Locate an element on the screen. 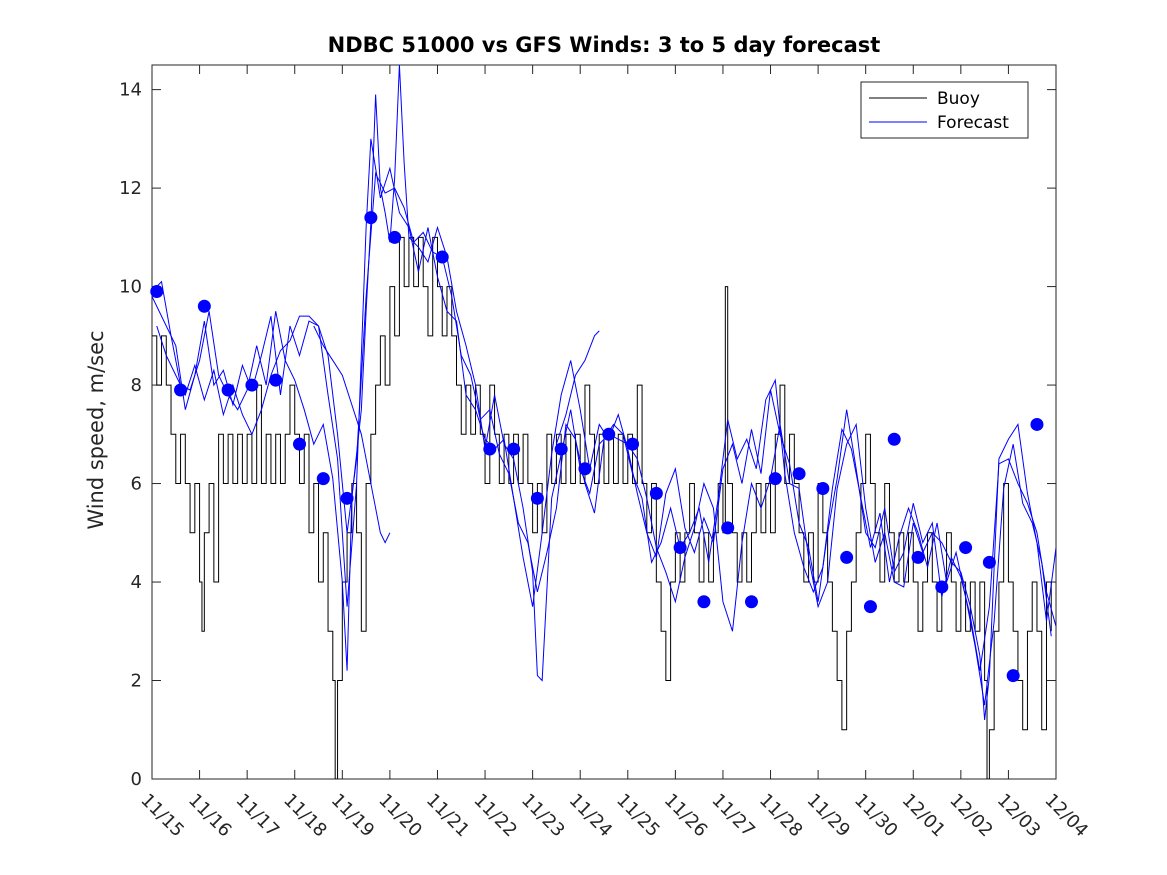  x-tick-label: 11/18 is located at coordinates (305, 816).